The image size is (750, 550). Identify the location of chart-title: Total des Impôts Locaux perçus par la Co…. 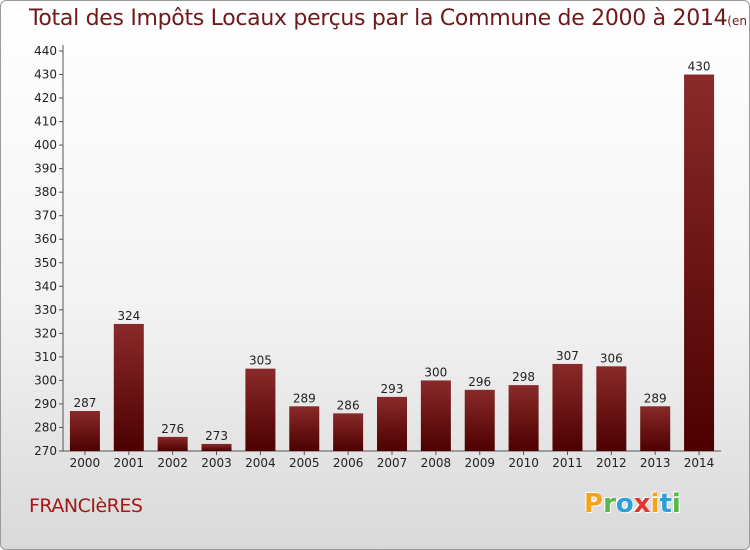
(389, 18).